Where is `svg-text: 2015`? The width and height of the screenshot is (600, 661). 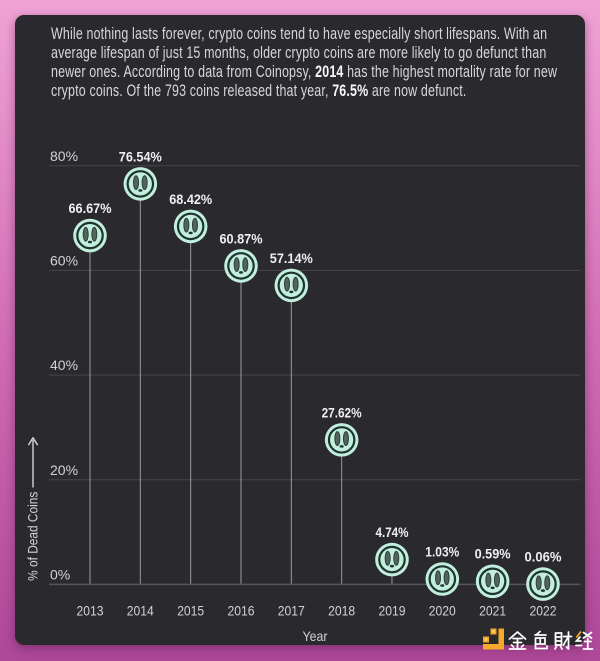
svg-text: 2015 is located at coordinates (190, 611).